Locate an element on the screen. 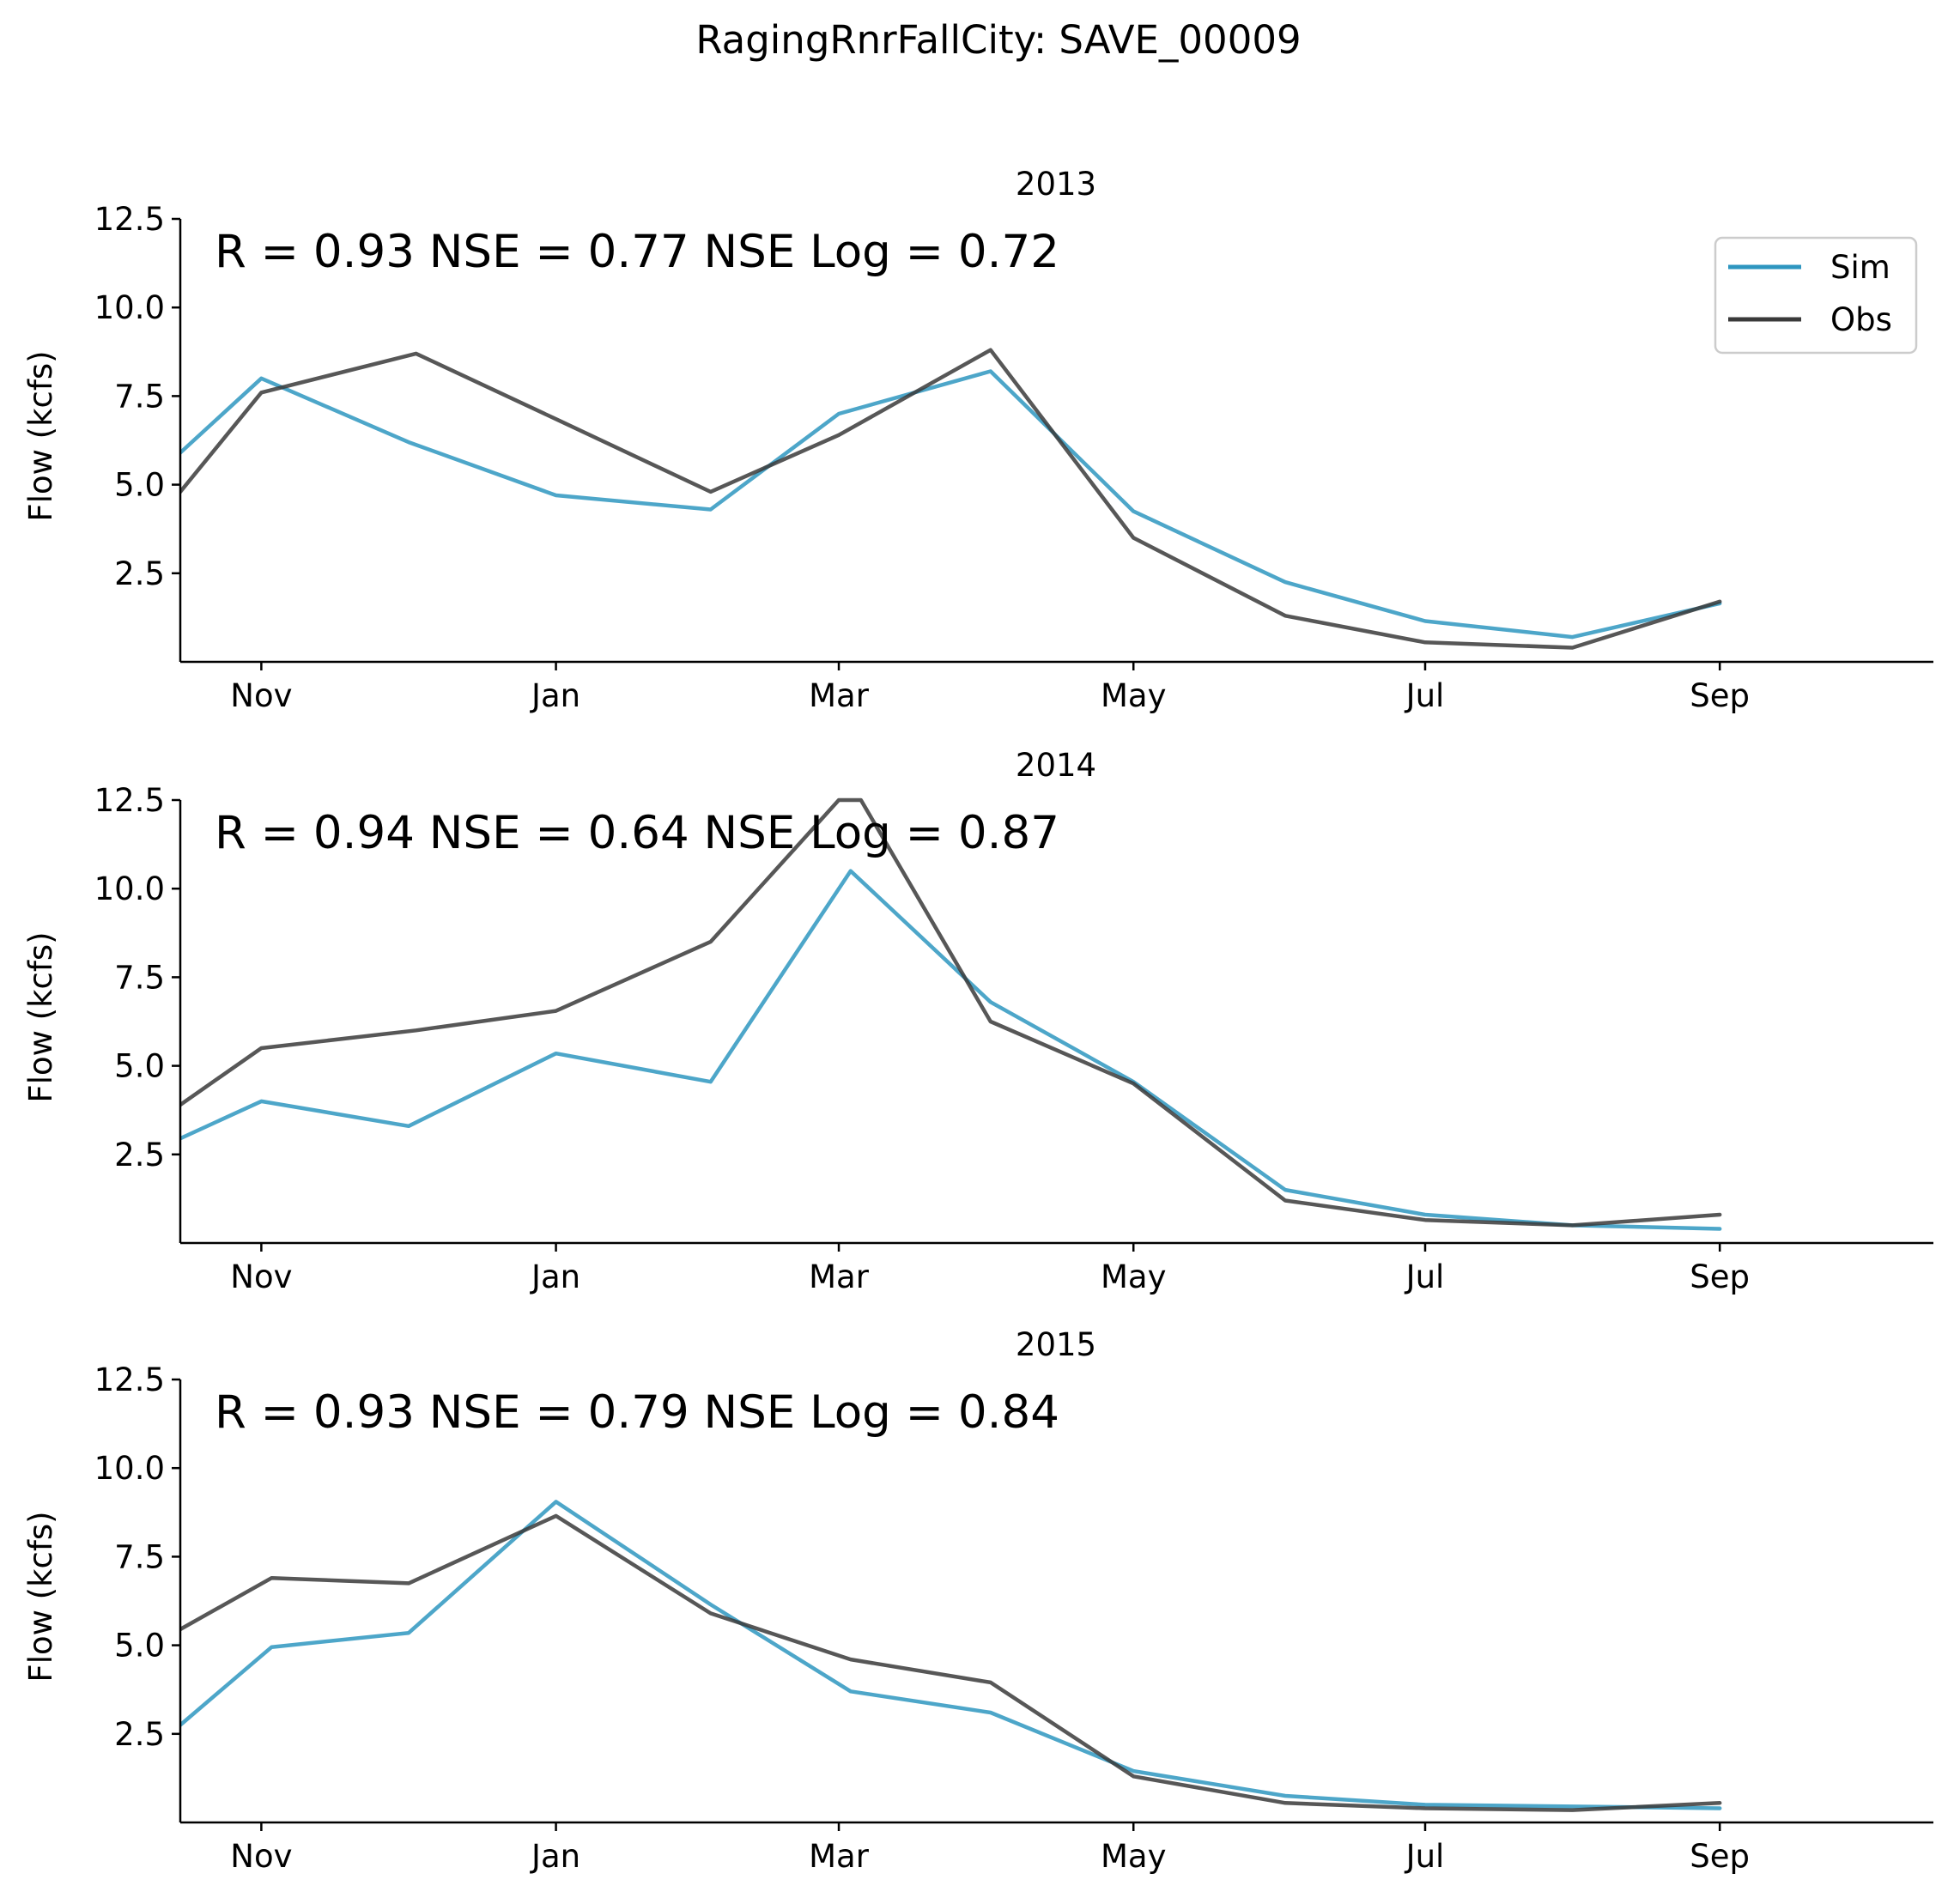  legend-label-obs: Obs is located at coordinates (1861, 320).